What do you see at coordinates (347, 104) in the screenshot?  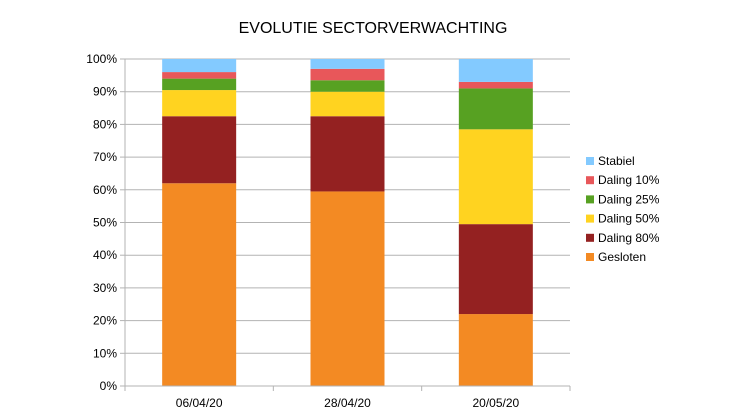 I see `bar-segment-daling-50--2` at bounding box center [347, 104].